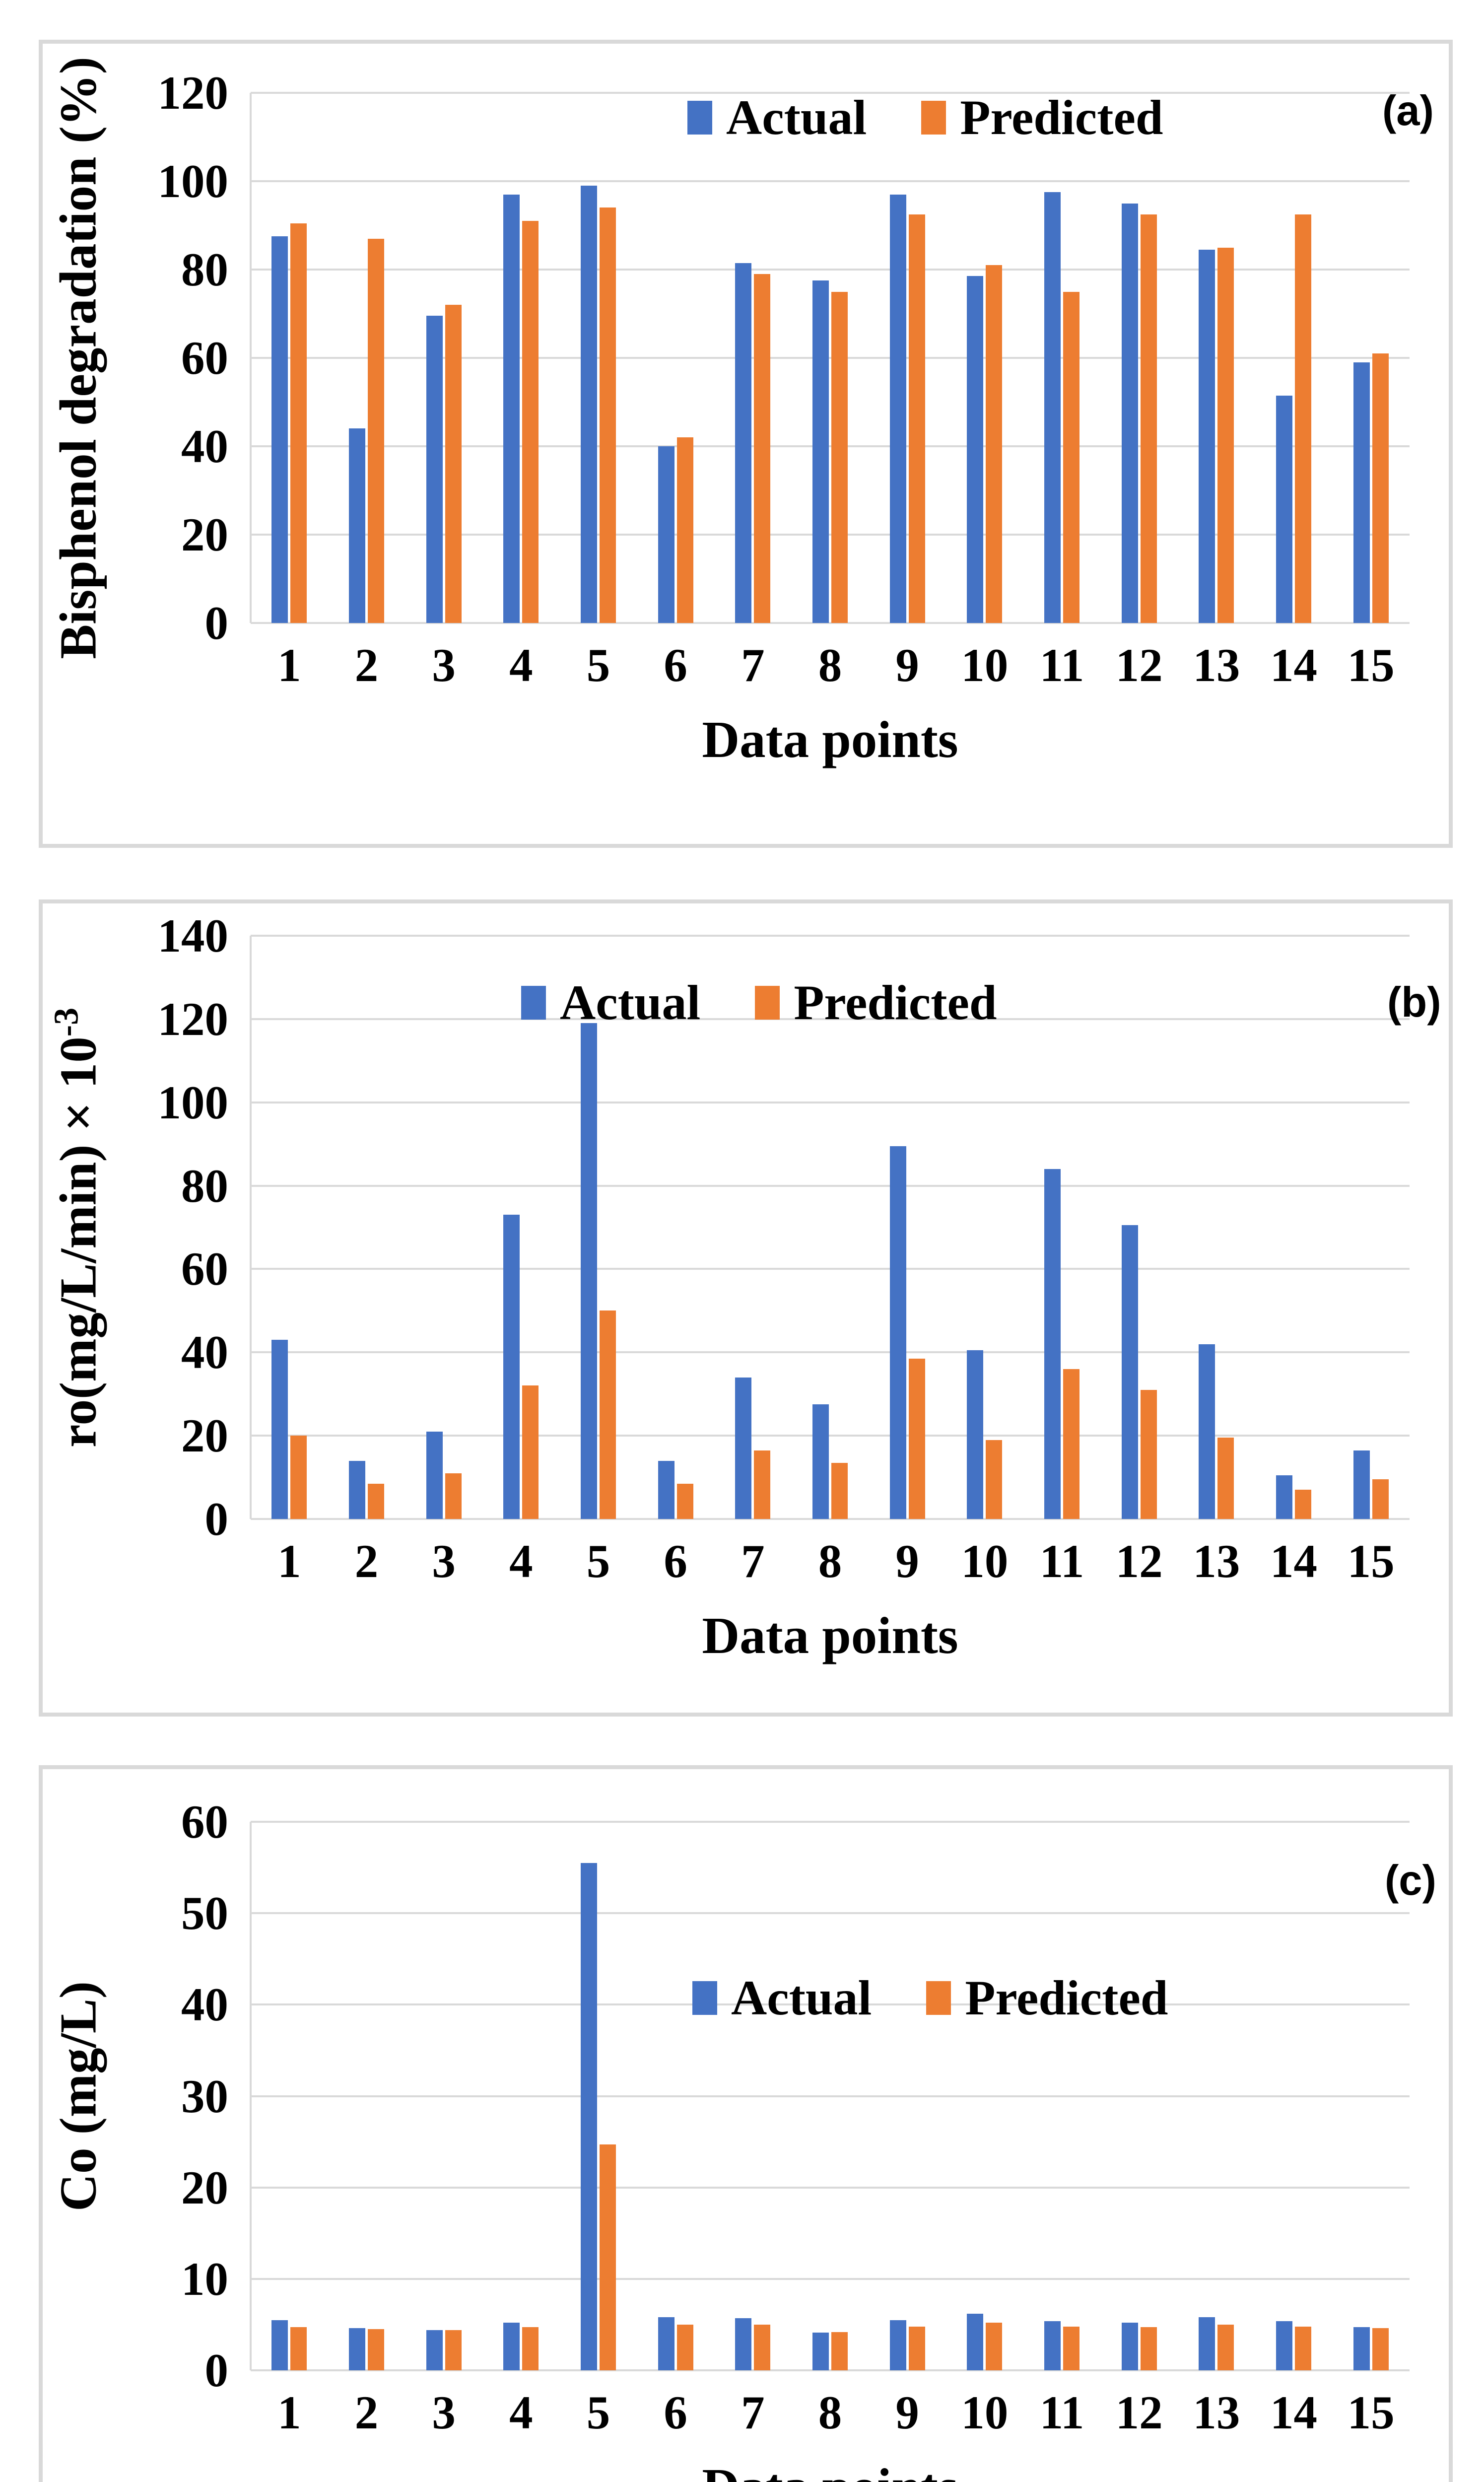 The image size is (1484, 2482). What do you see at coordinates (907, 665) in the screenshot?
I see `x-tick-label-9: 9` at bounding box center [907, 665].